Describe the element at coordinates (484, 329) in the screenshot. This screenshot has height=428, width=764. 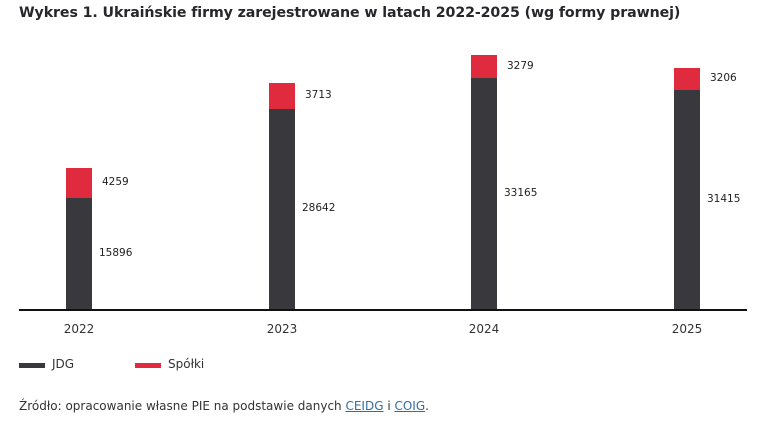
I see `x-tick-label: 2024` at that location.